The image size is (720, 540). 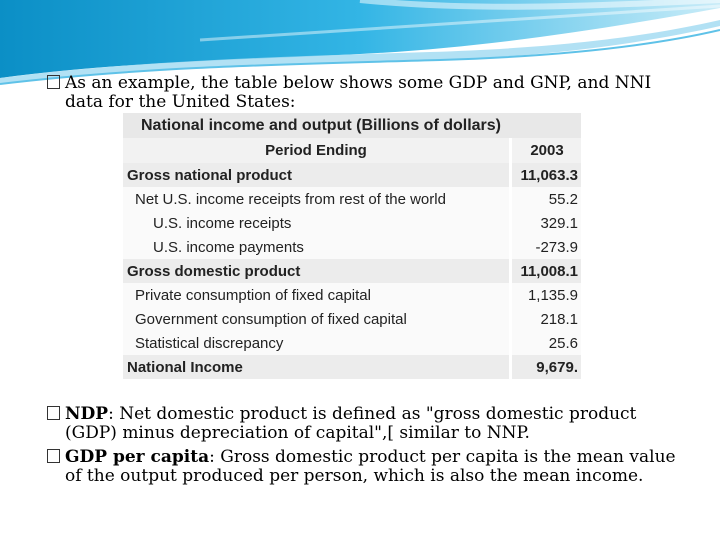 I want to click on table-row: Statistical discrepancy 25.6, so click(x=352, y=343).